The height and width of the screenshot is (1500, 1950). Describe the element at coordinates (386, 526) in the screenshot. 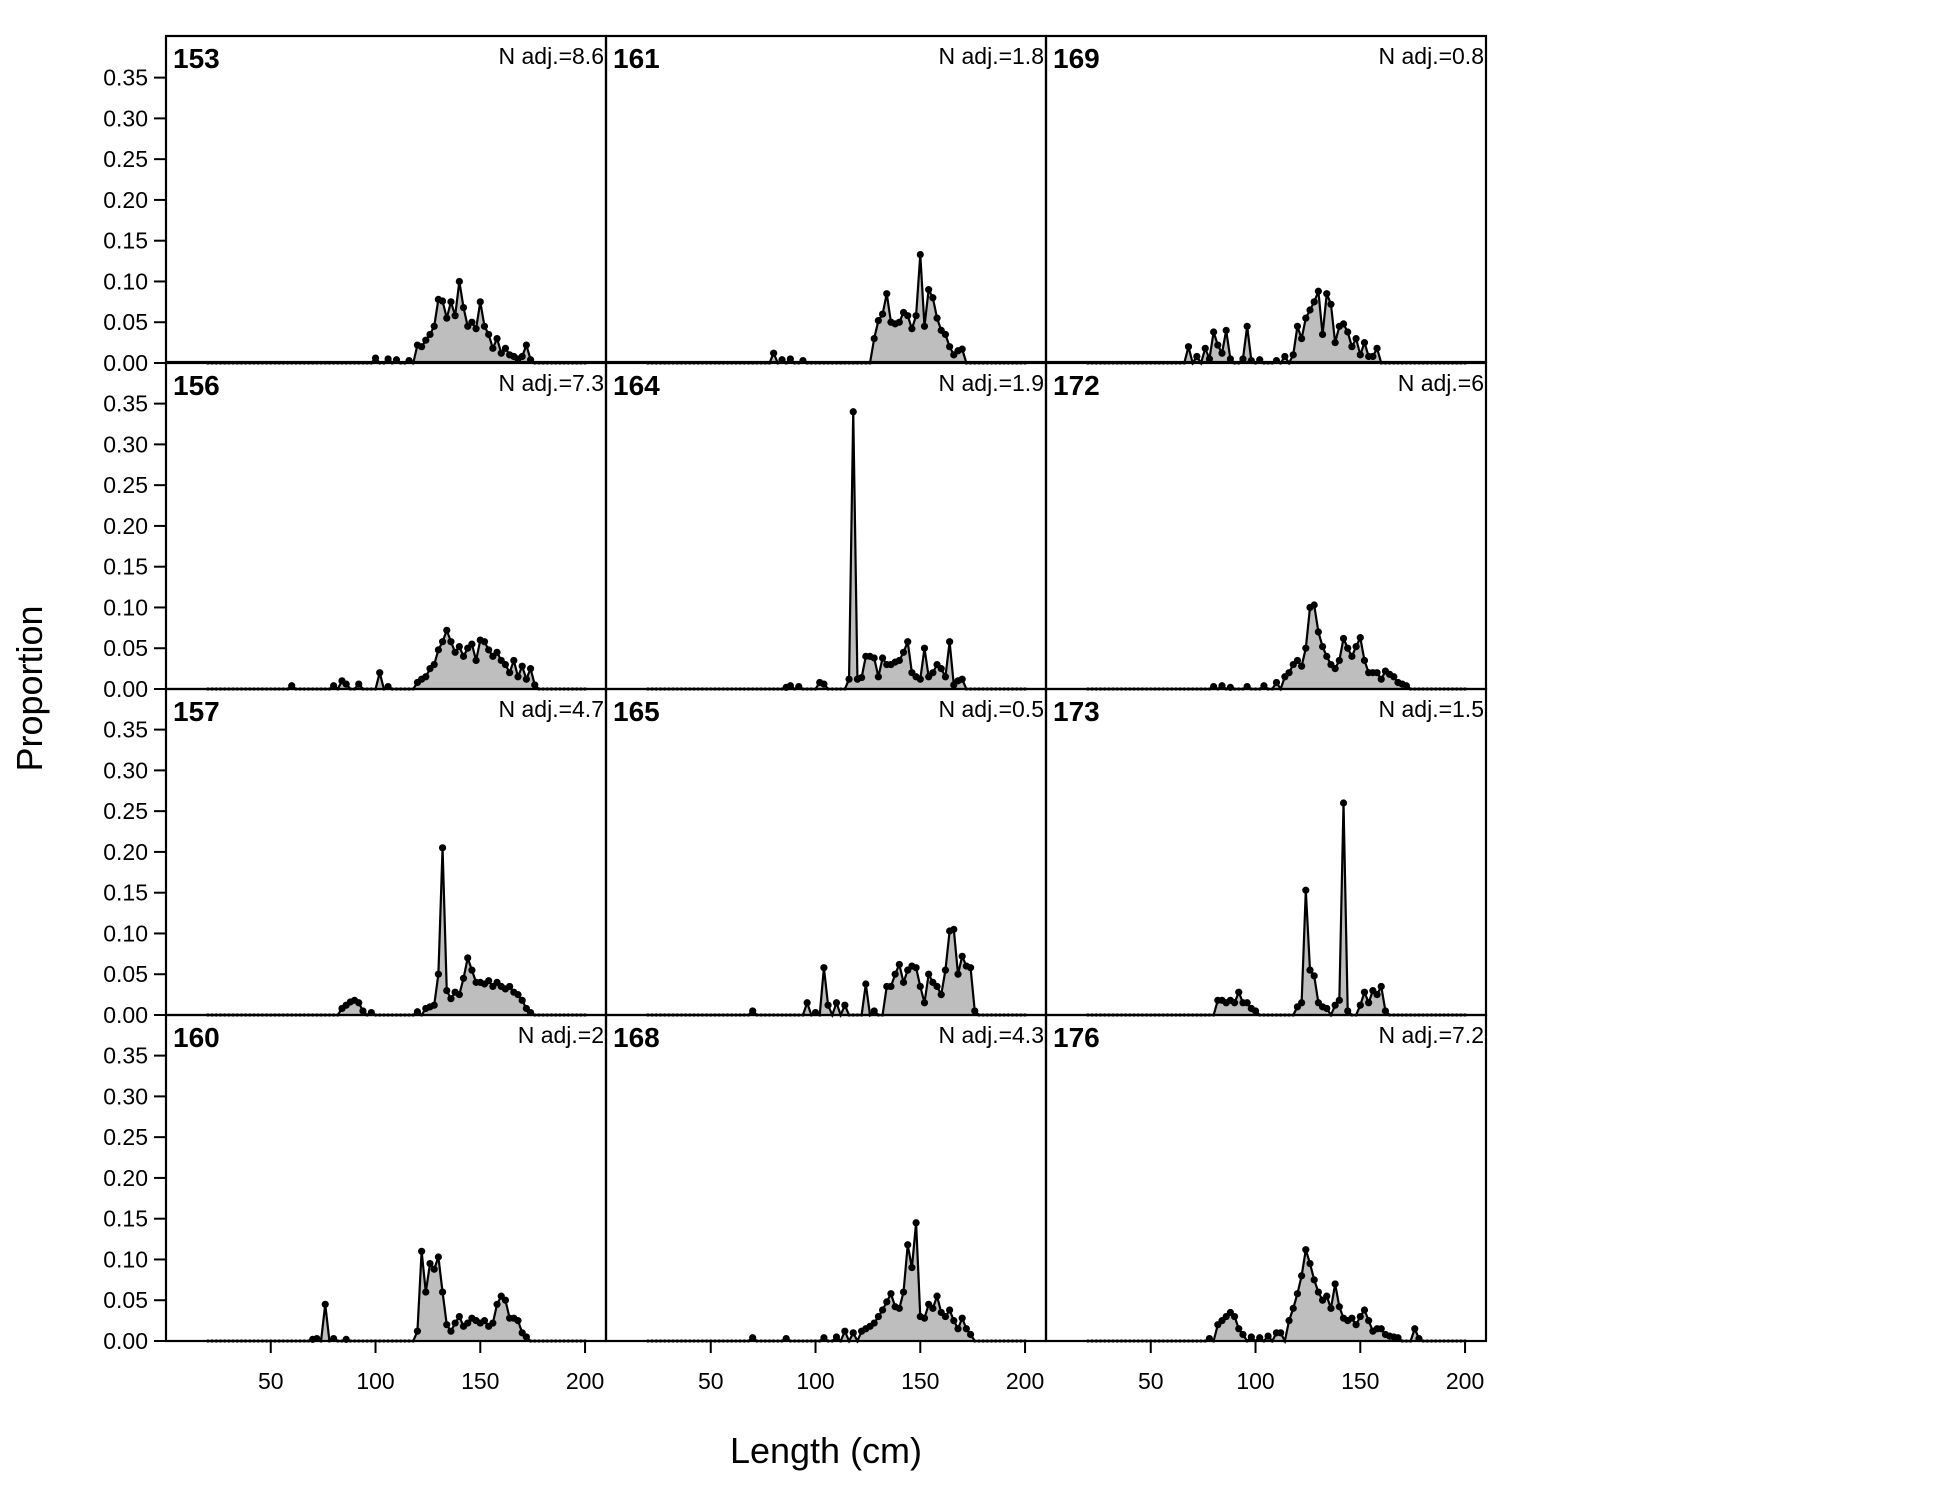

I see `panel-156: 156 N adj.=7.3` at that location.